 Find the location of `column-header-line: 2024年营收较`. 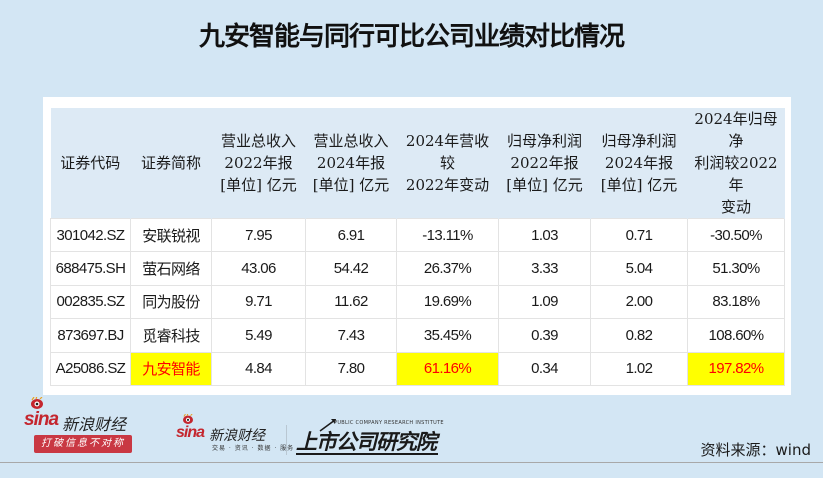

column-header-line: 2024年营收较 is located at coordinates (447, 152).